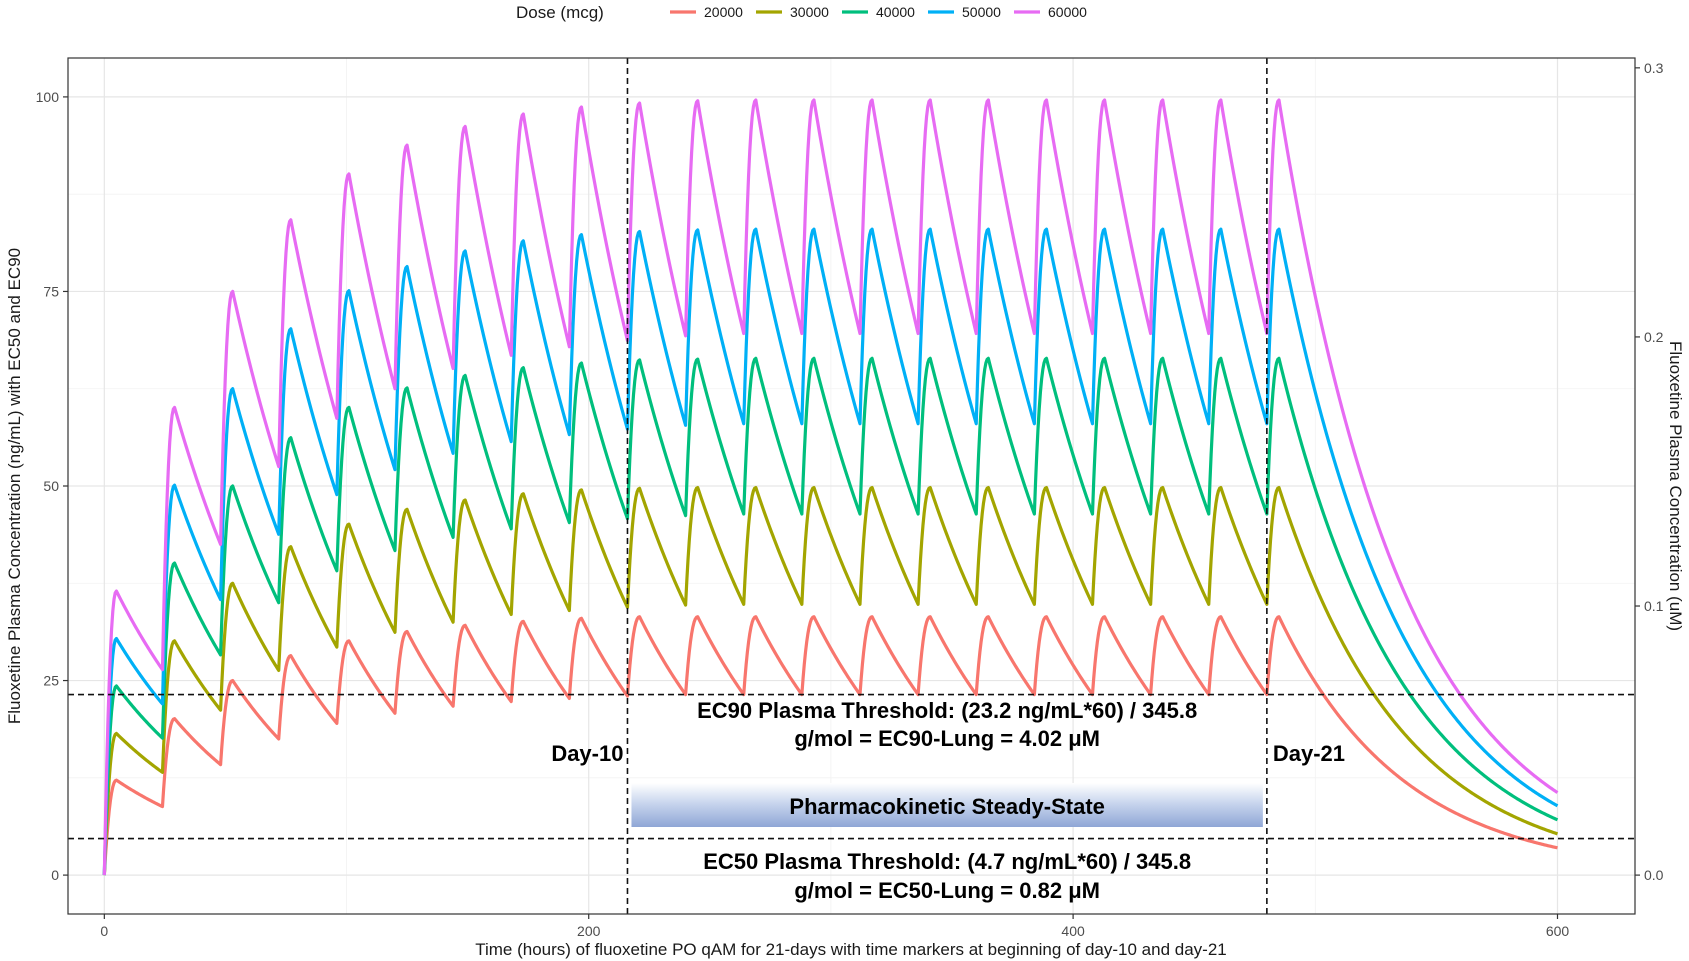  Describe the element at coordinates (723, 12) in the screenshot. I see `legend-label-20000: 20000` at that location.